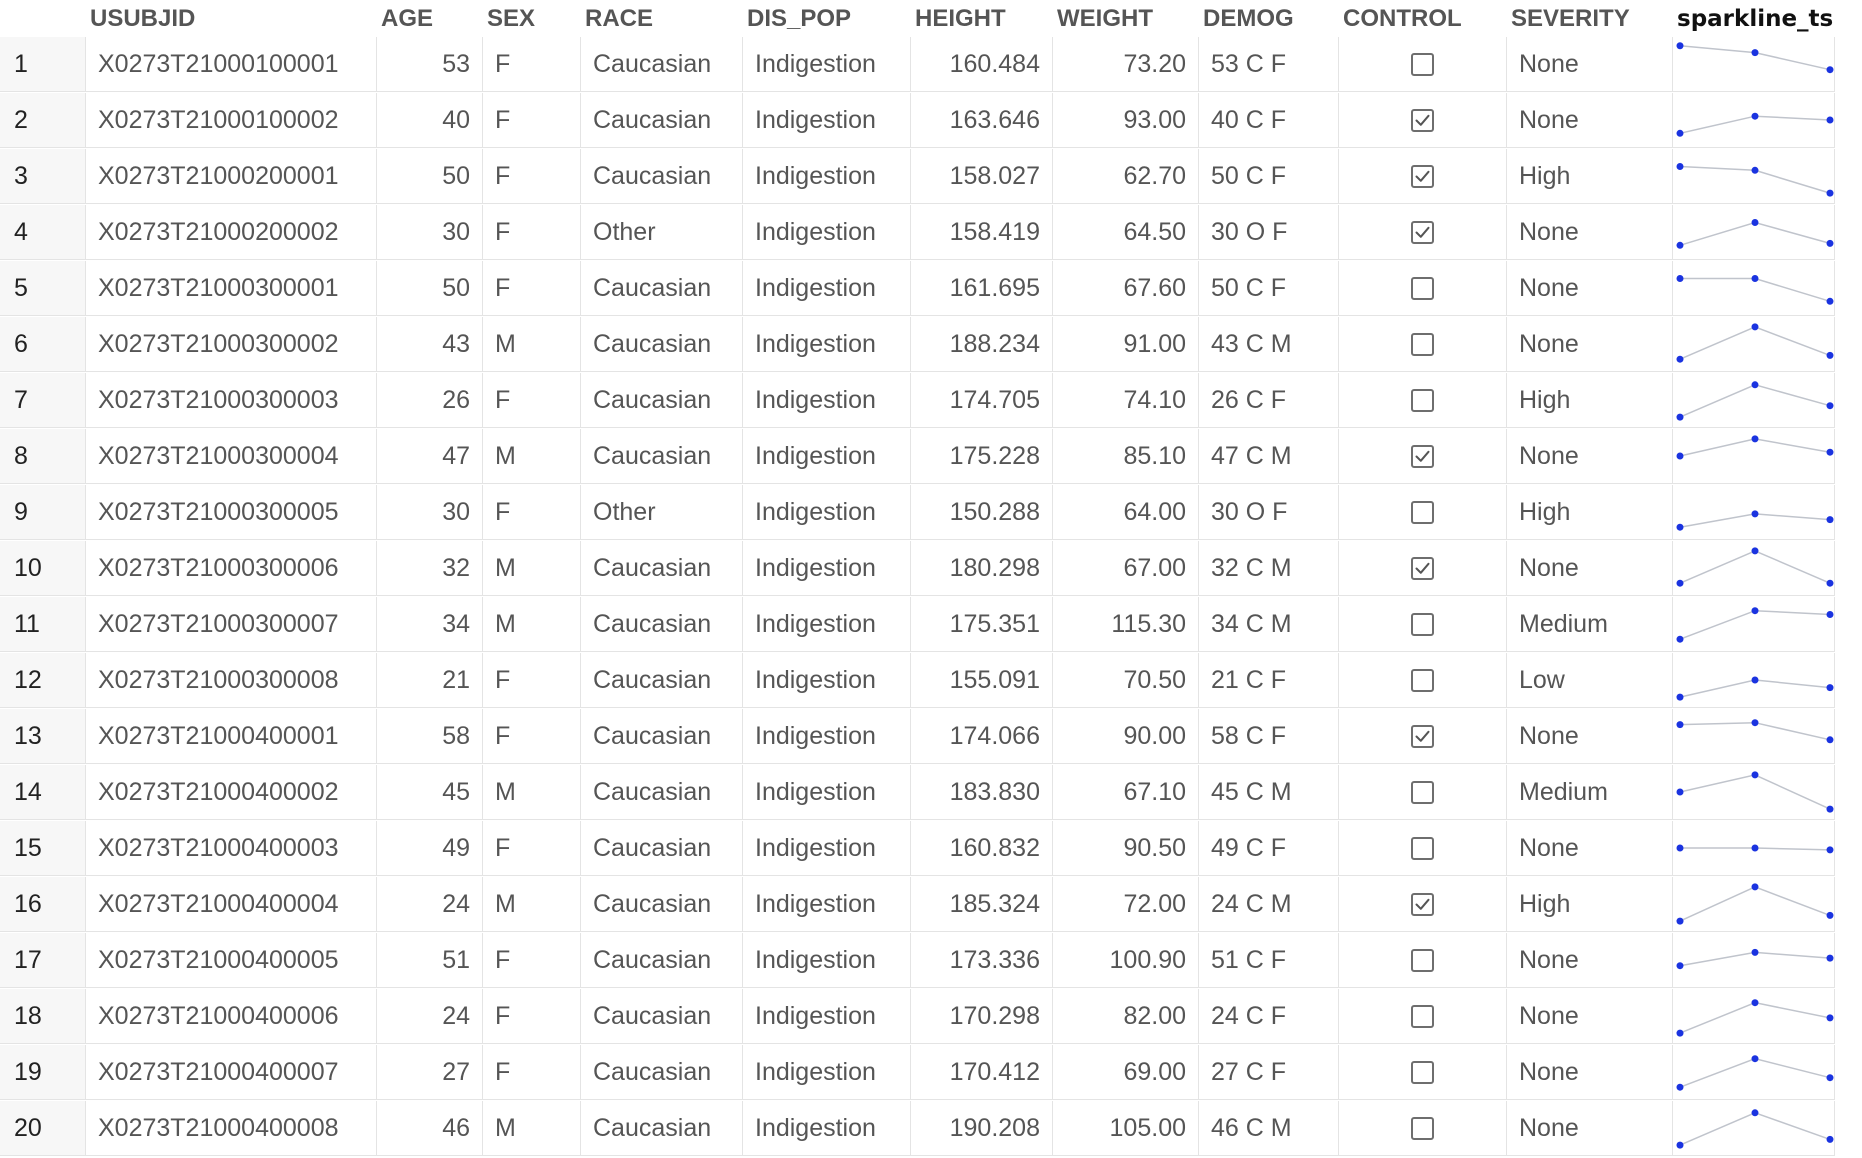 Image resolution: width=1862 pixels, height=1158 pixels. What do you see at coordinates (1126, 344) in the screenshot?
I see `weight-cell: 91.00` at bounding box center [1126, 344].